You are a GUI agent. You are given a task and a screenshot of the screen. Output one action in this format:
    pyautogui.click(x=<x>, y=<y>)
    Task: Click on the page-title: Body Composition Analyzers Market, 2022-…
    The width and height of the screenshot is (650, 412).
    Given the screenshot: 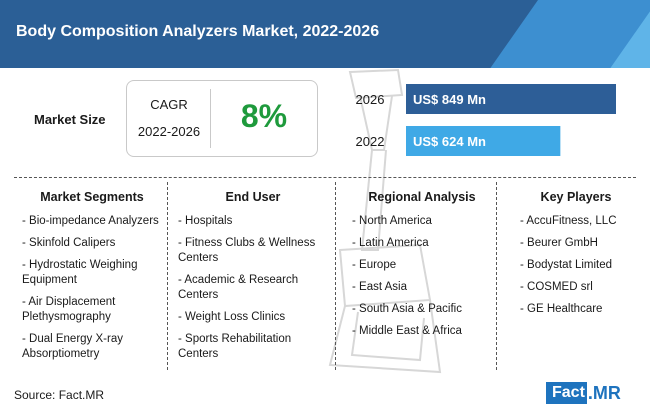 What is the action you would take?
    pyautogui.click(x=198, y=31)
    